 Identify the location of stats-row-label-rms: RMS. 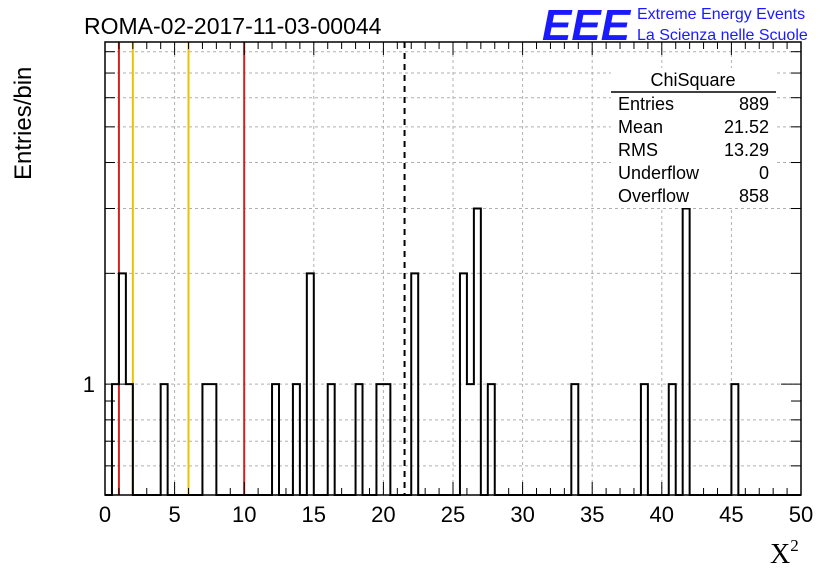
(638, 150).